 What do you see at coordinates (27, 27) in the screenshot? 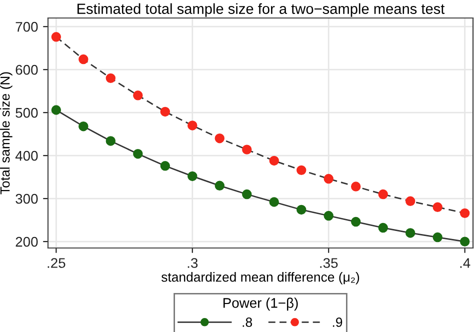
I see `y-tick-label: 700` at bounding box center [27, 27].